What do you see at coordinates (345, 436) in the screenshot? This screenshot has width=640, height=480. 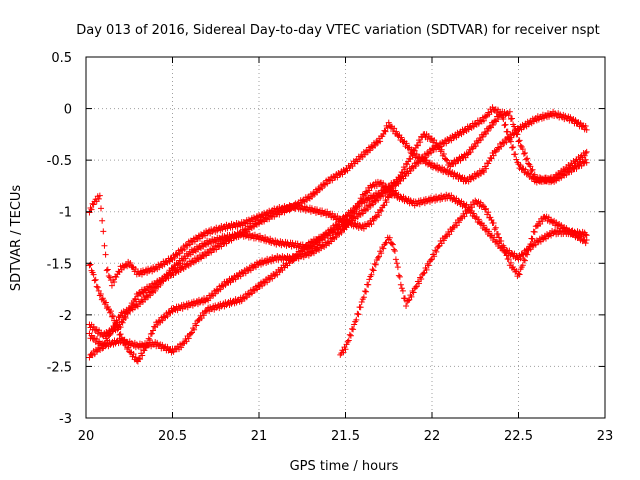 I see `x-tick-label: 21.5` at bounding box center [345, 436].